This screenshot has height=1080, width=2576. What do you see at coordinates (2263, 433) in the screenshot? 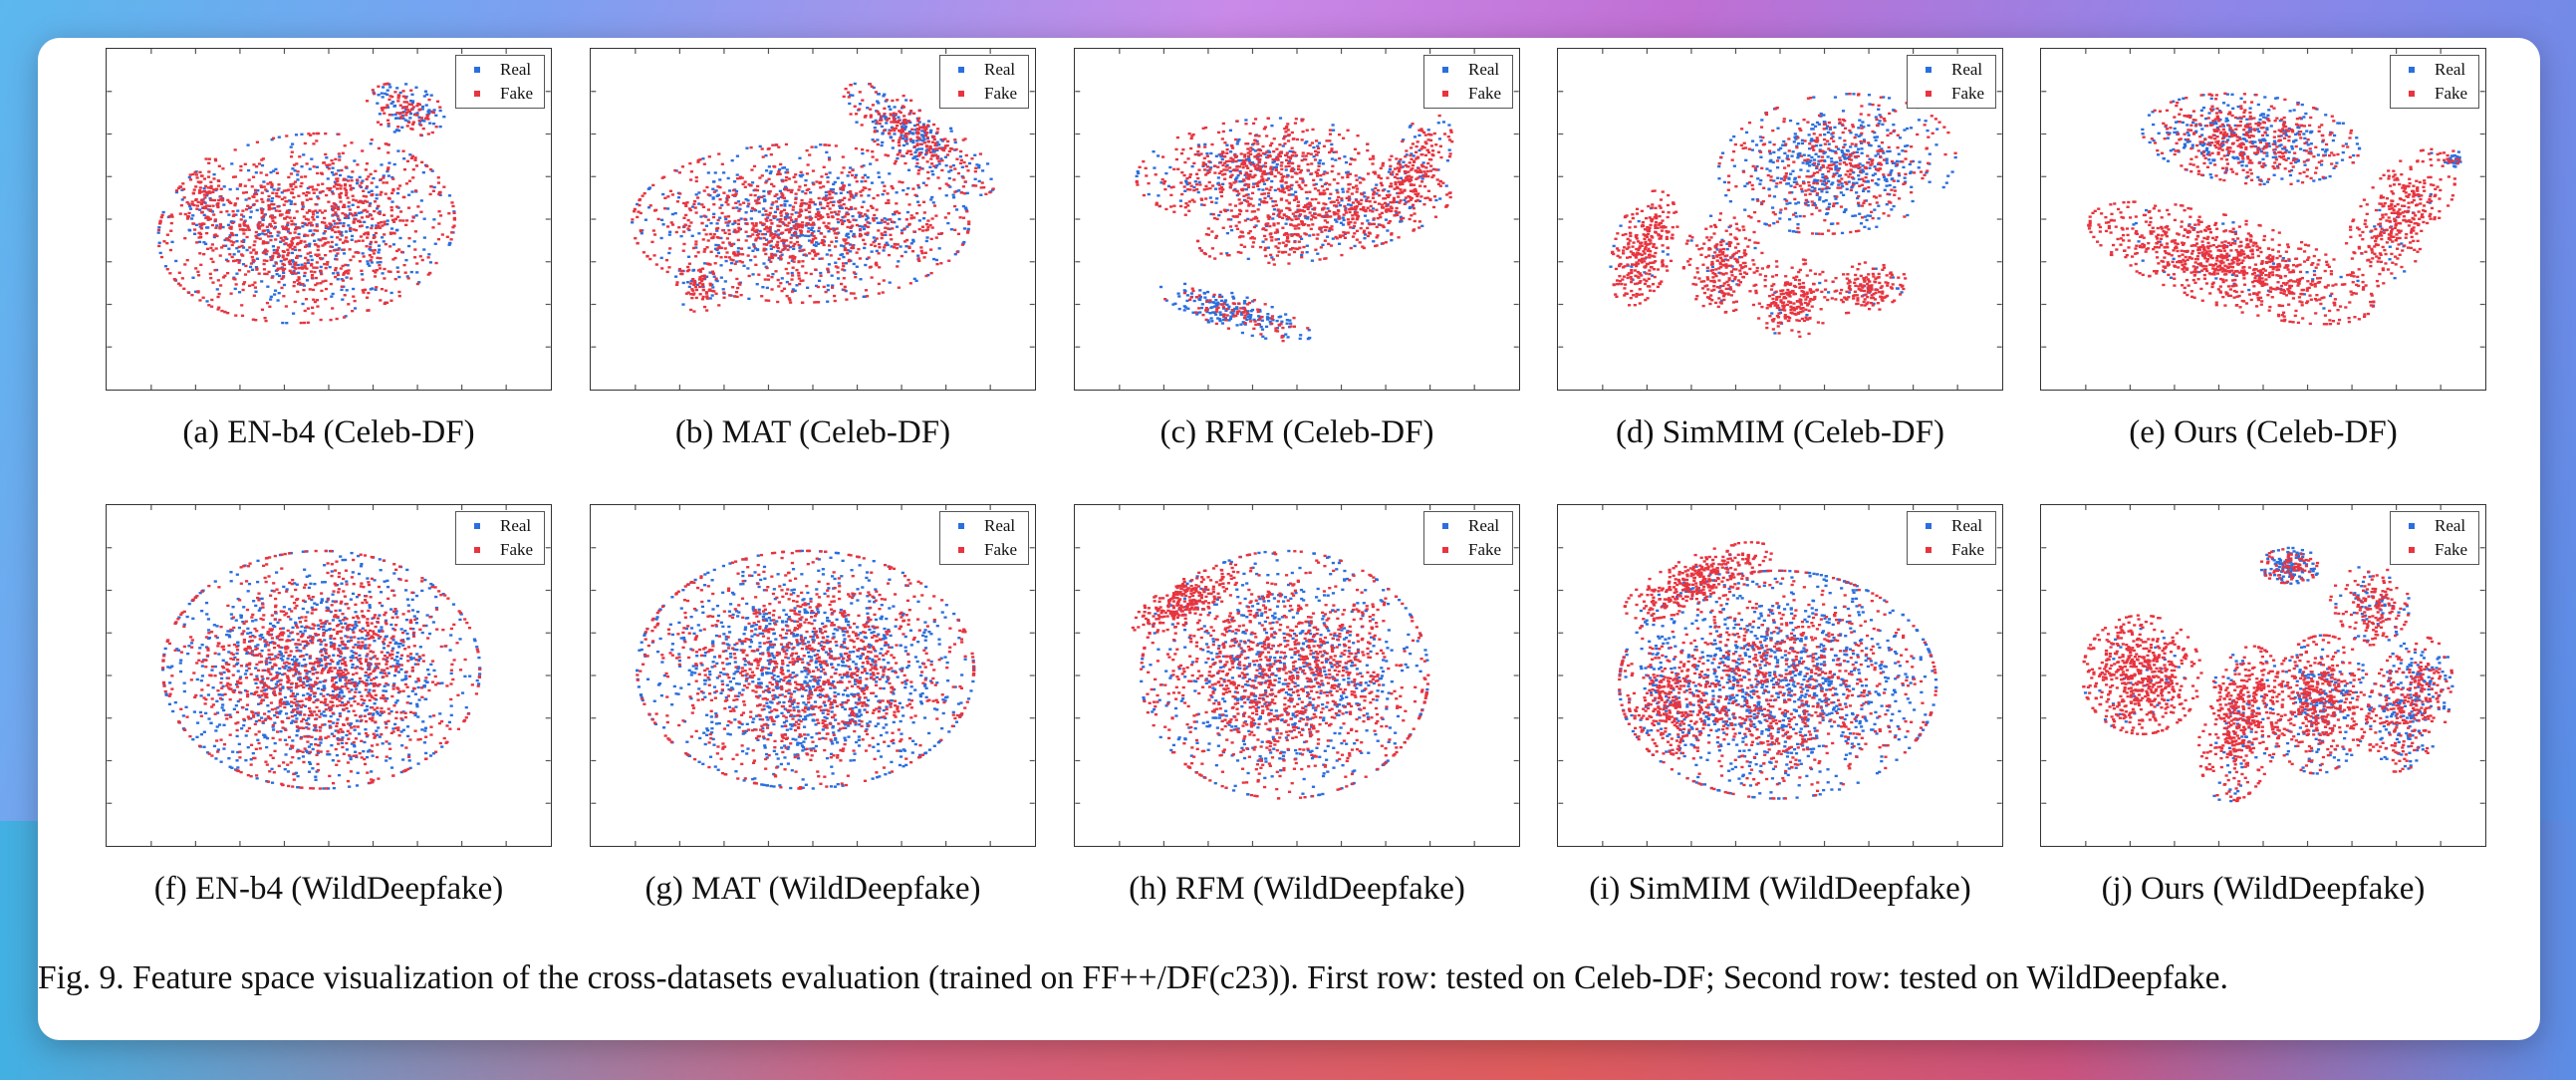
I see `panel-caption-e: (e) Ours (Celeb-DF)` at bounding box center [2263, 433].